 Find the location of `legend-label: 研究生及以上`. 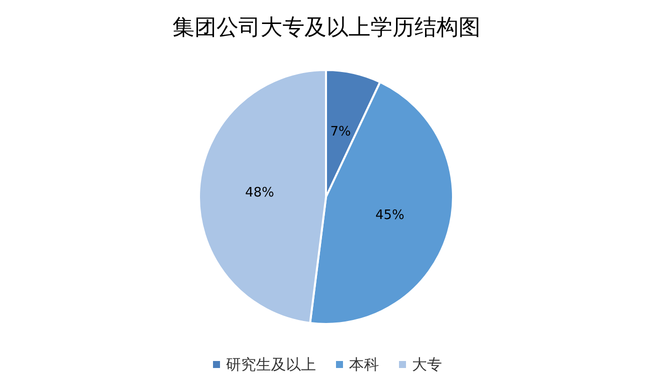

legend-label: 研究生及以上 is located at coordinates (271, 365).